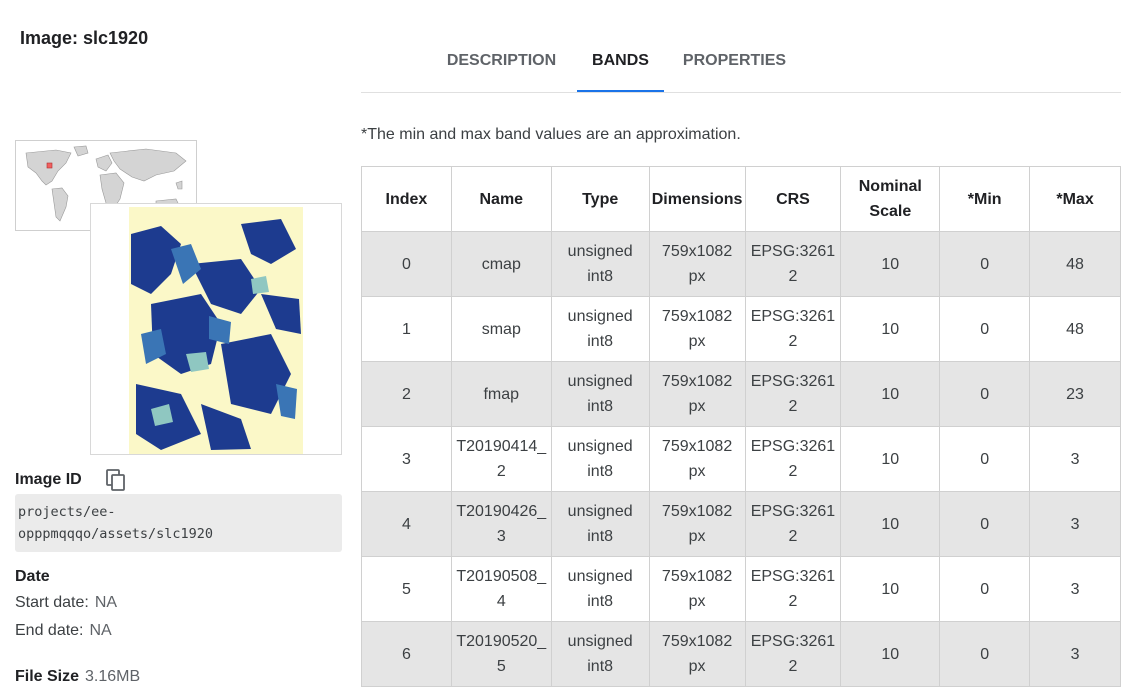 The image size is (1121, 688). I want to click on image-id-value: projects/ee- opppmqqqo/assets/slc1920, so click(178, 523).